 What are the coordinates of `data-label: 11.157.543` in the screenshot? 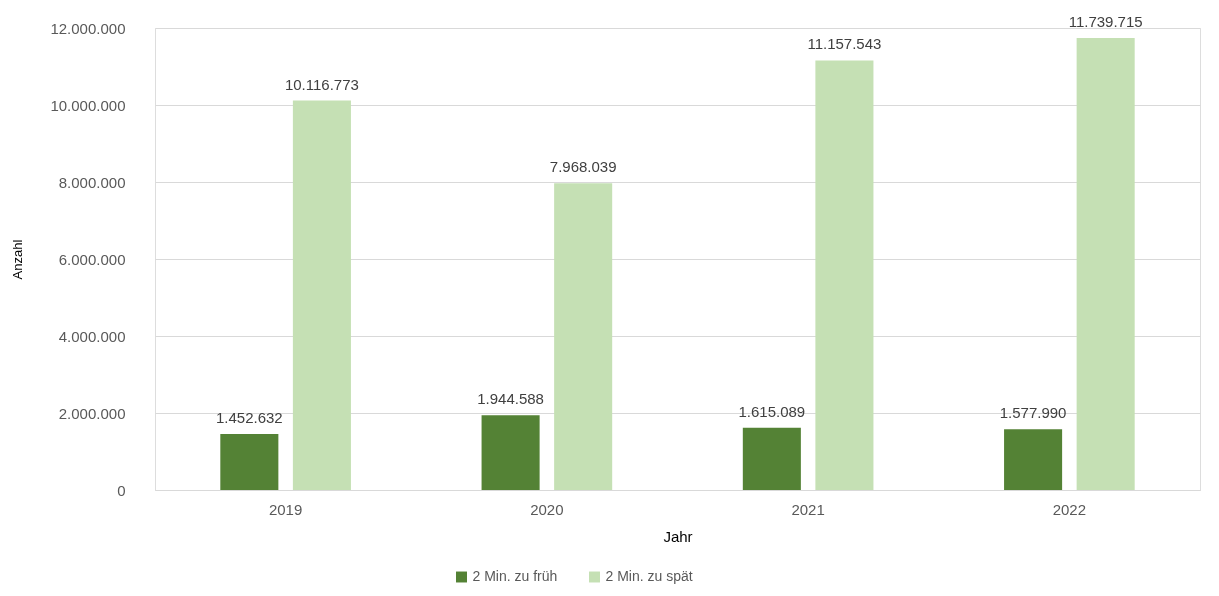 It's located at (844, 44).